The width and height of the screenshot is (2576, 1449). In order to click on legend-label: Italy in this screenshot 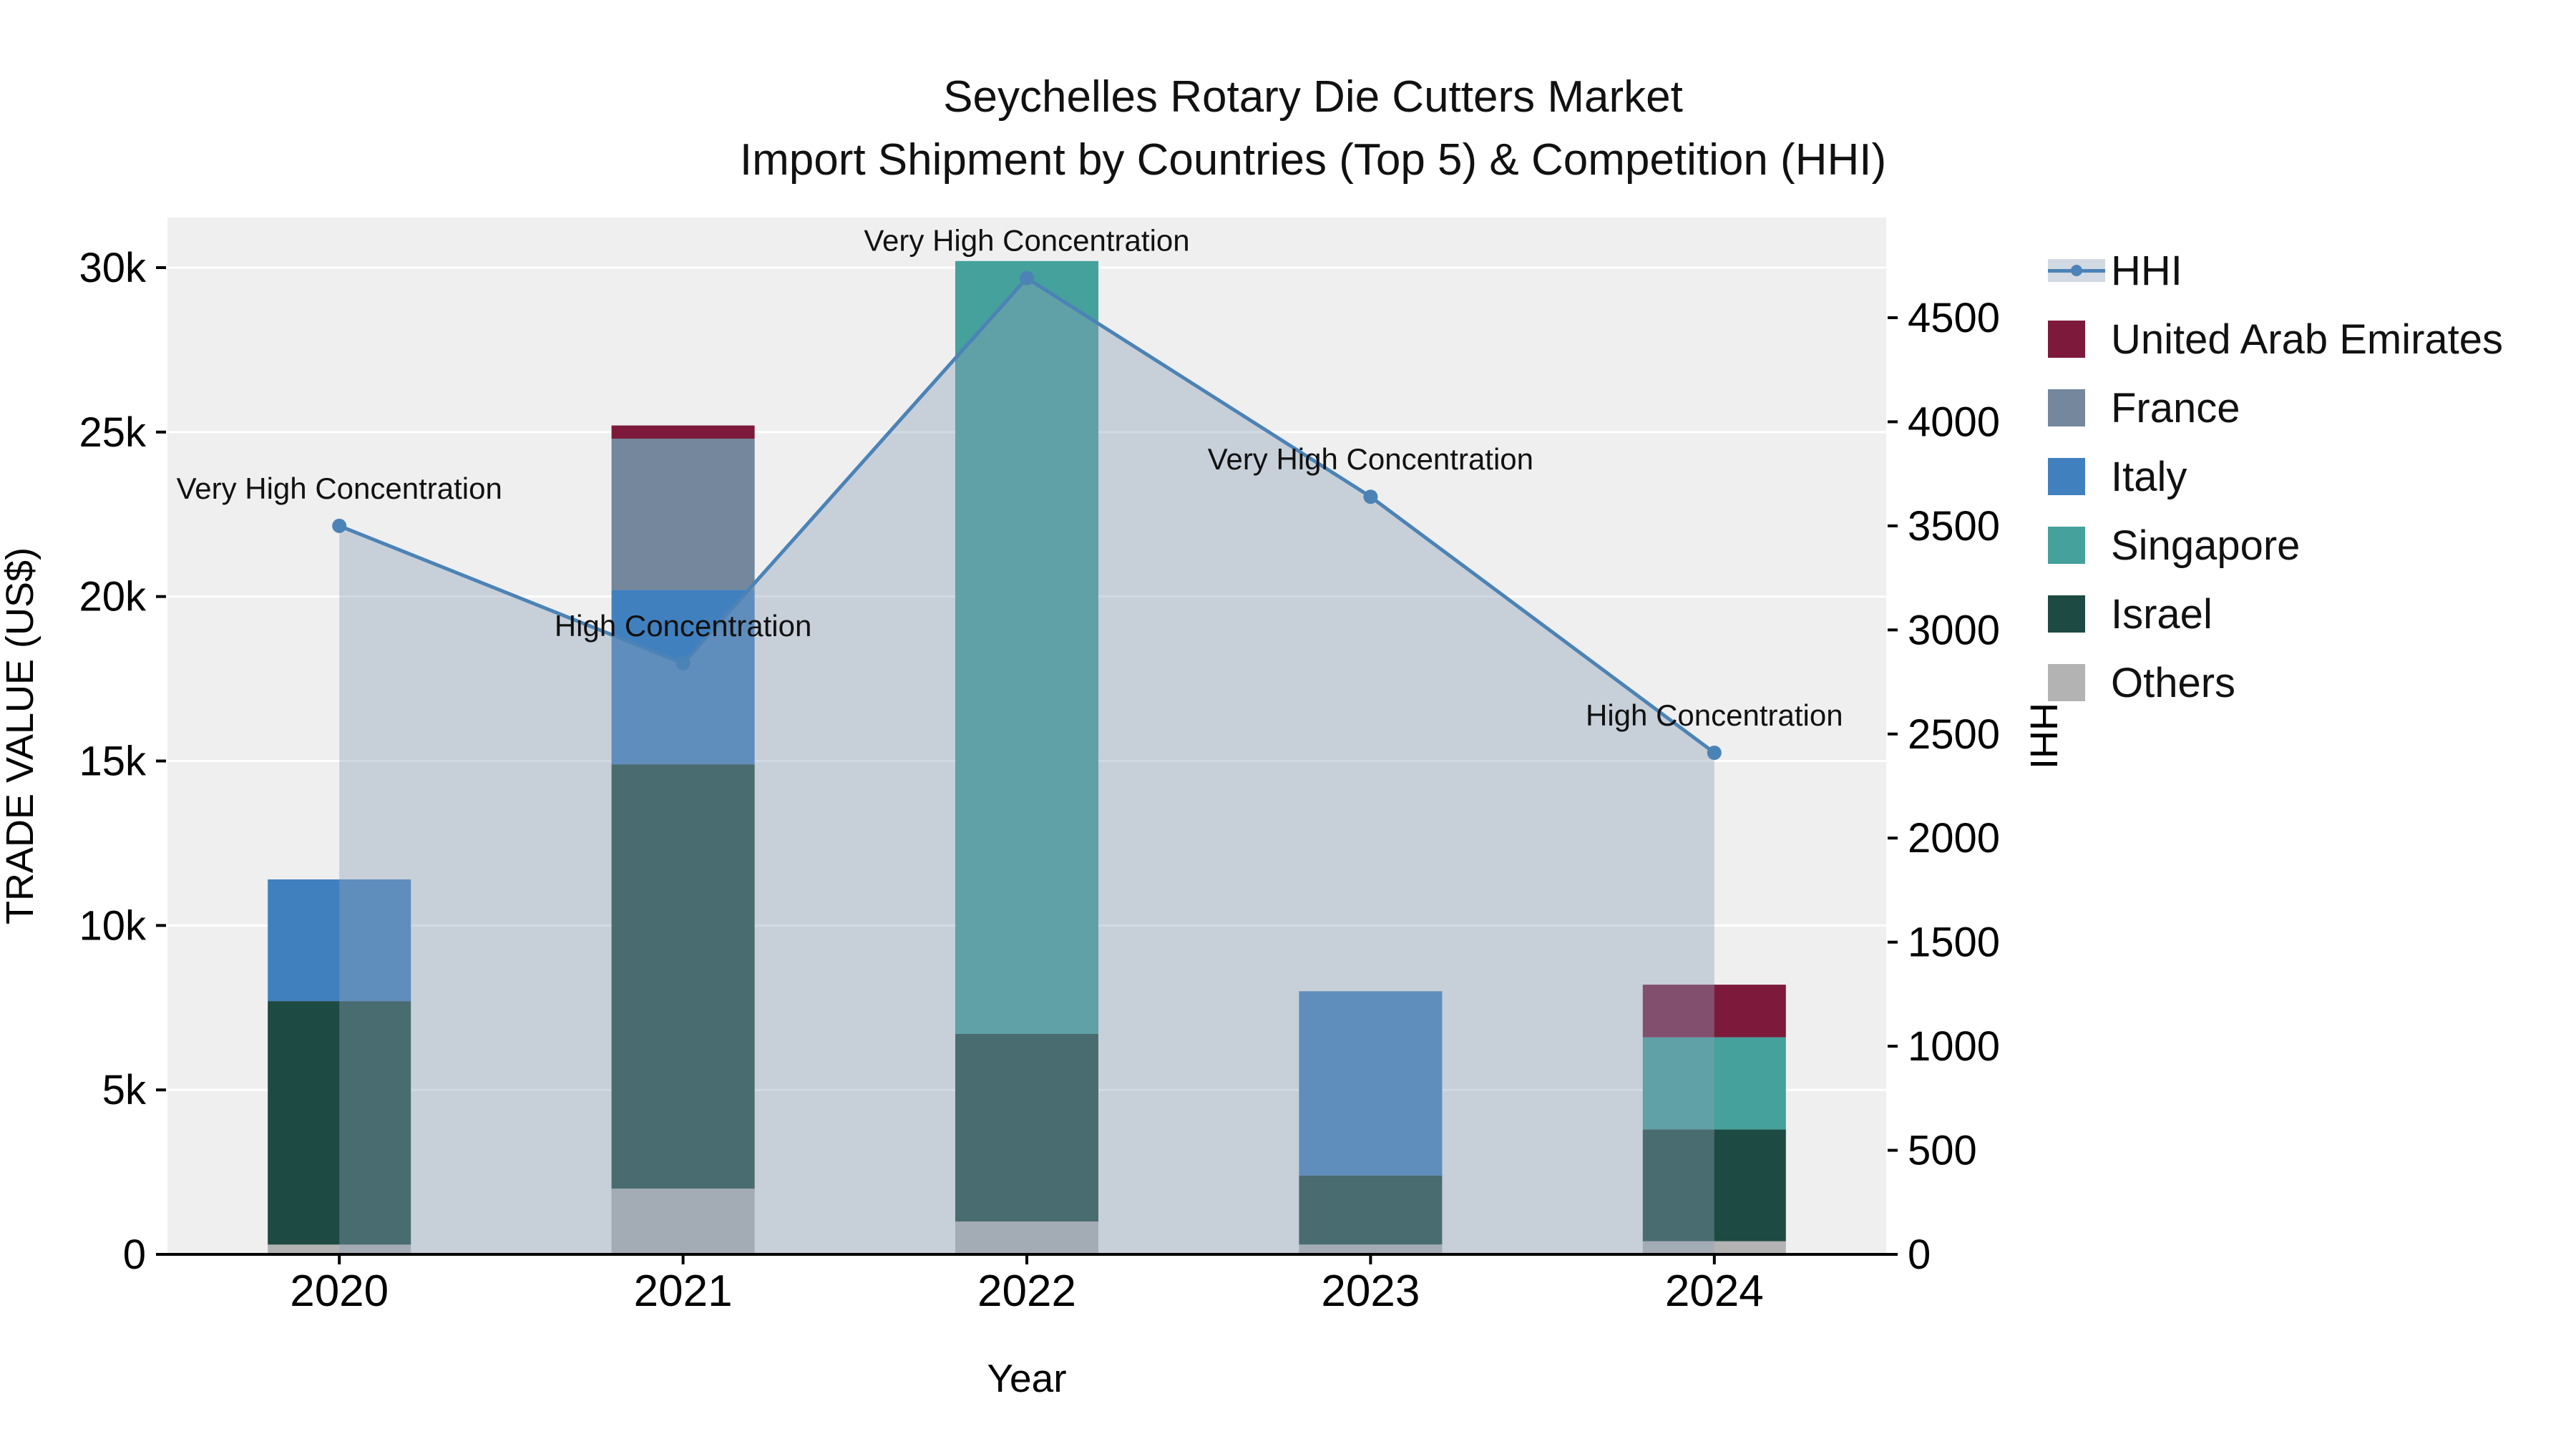, I will do `click(2149, 476)`.